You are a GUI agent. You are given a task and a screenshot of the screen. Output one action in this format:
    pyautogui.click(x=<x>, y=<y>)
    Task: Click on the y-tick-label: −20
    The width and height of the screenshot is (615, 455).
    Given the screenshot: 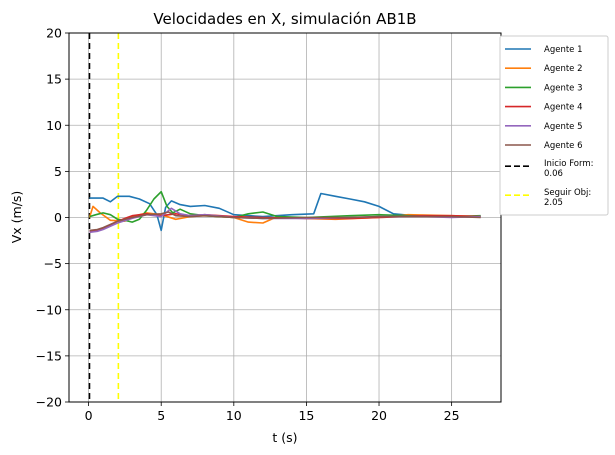 What is the action you would take?
    pyautogui.click(x=49, y=402)
    